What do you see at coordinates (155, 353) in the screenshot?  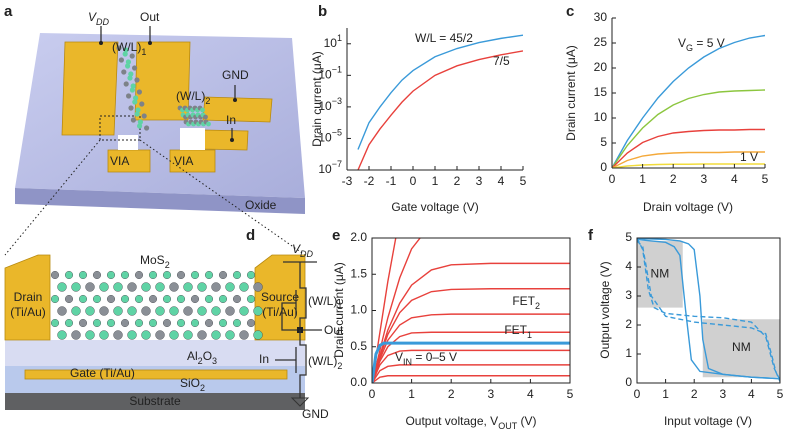 I see `al2o3` at bounding box center [155, 353].